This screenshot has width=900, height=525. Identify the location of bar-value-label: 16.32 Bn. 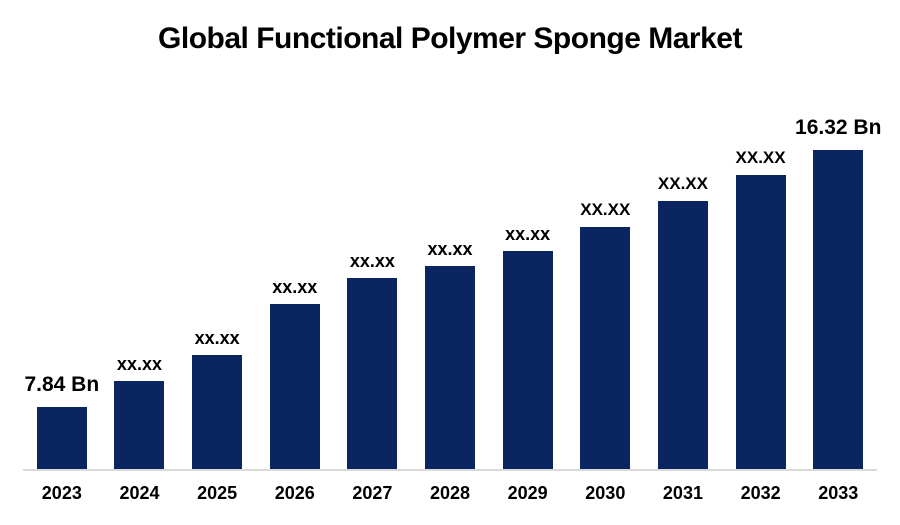
(838, 127).